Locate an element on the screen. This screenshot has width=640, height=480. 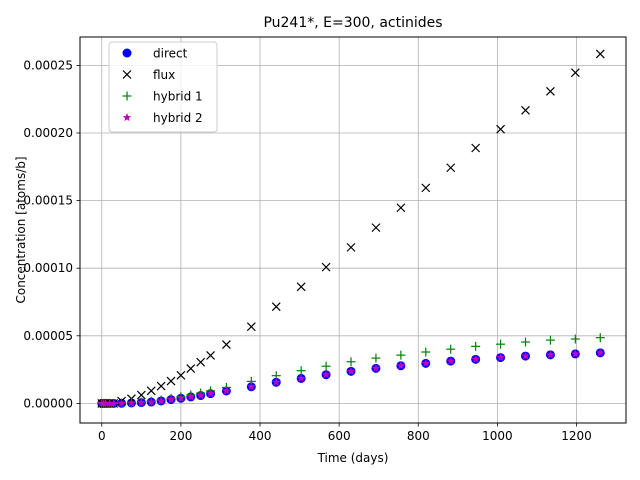
legend-marker-flux is located at coordinates (127, 74).